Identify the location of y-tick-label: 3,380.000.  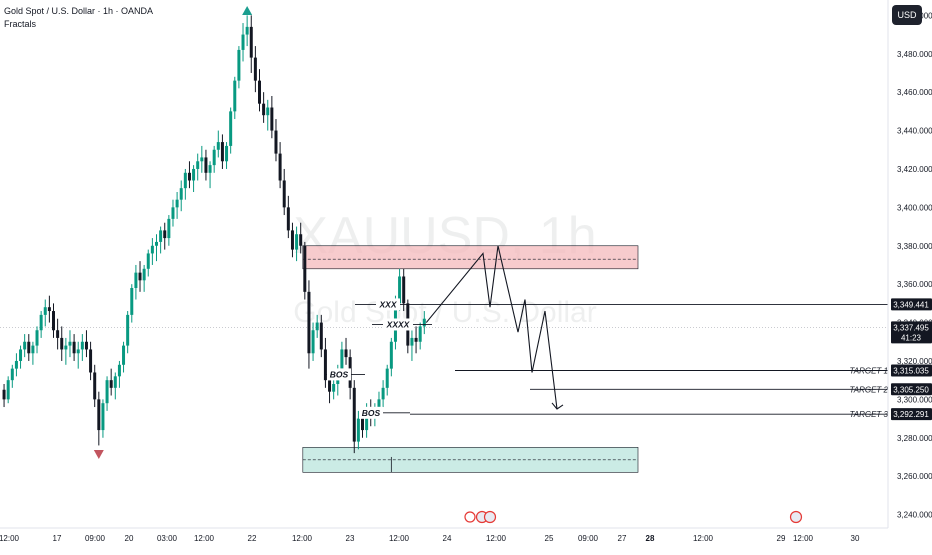
(914, 246).